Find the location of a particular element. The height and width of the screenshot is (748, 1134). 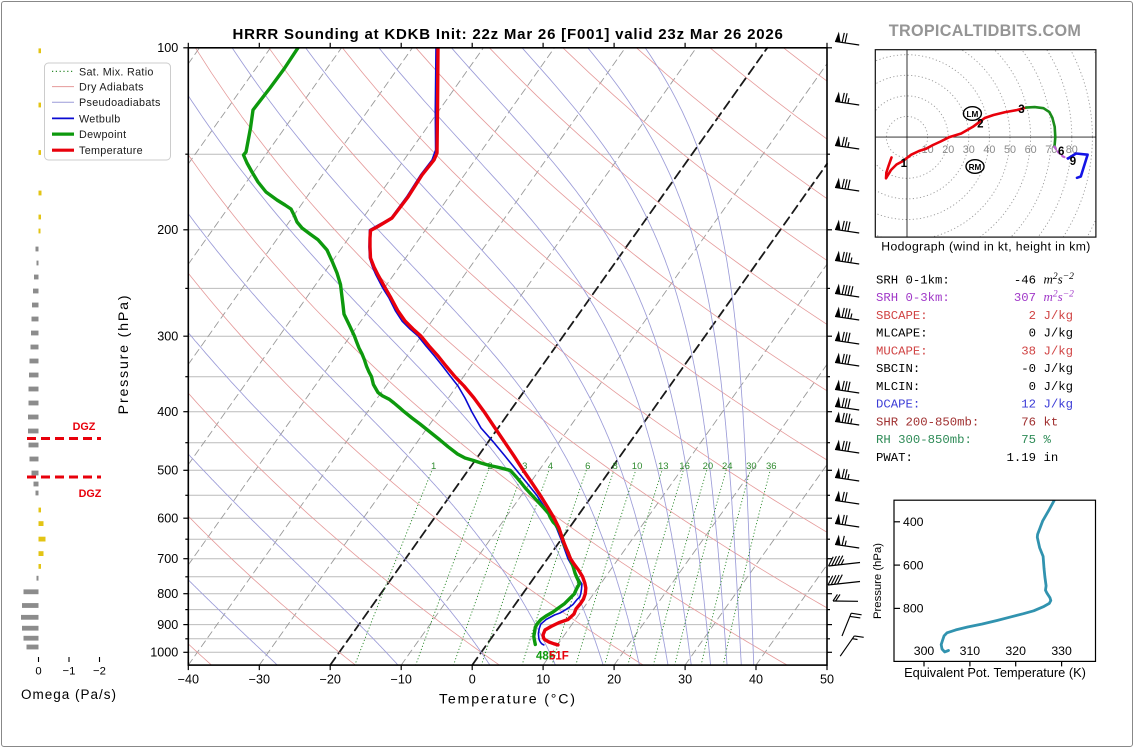

svg-text: Omega (Pa/s) is located at coordinates (69, 694).